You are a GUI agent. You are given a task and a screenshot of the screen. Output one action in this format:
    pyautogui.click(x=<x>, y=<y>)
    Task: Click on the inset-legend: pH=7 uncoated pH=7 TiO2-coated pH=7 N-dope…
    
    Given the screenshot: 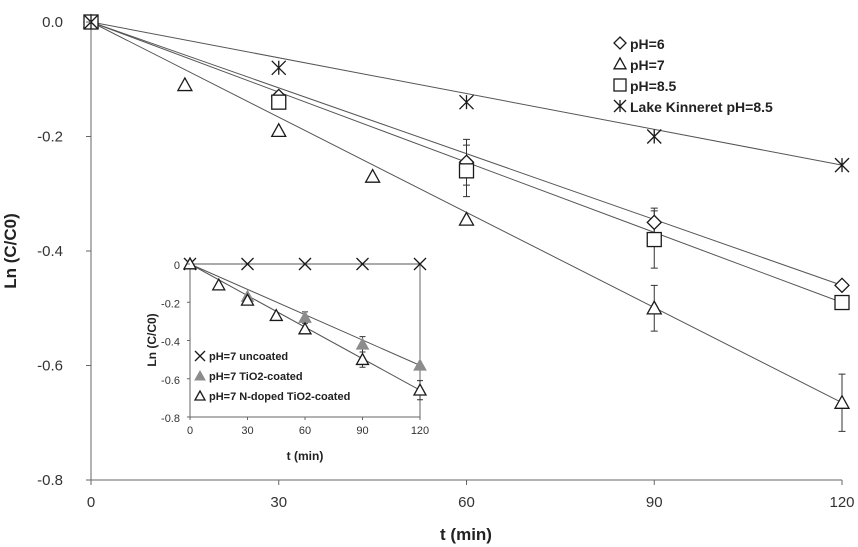 What is the action you would take?
    pyautogui.click(x=271, y=376)
    